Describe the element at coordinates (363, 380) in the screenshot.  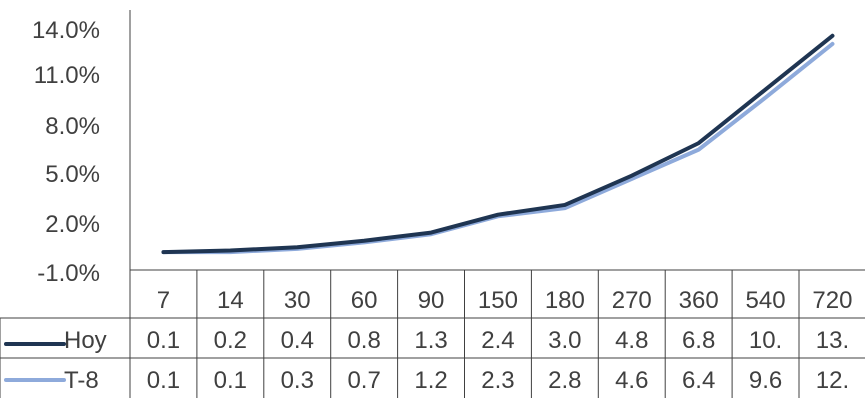
I see `table-value-cell: 0.7` at that location.